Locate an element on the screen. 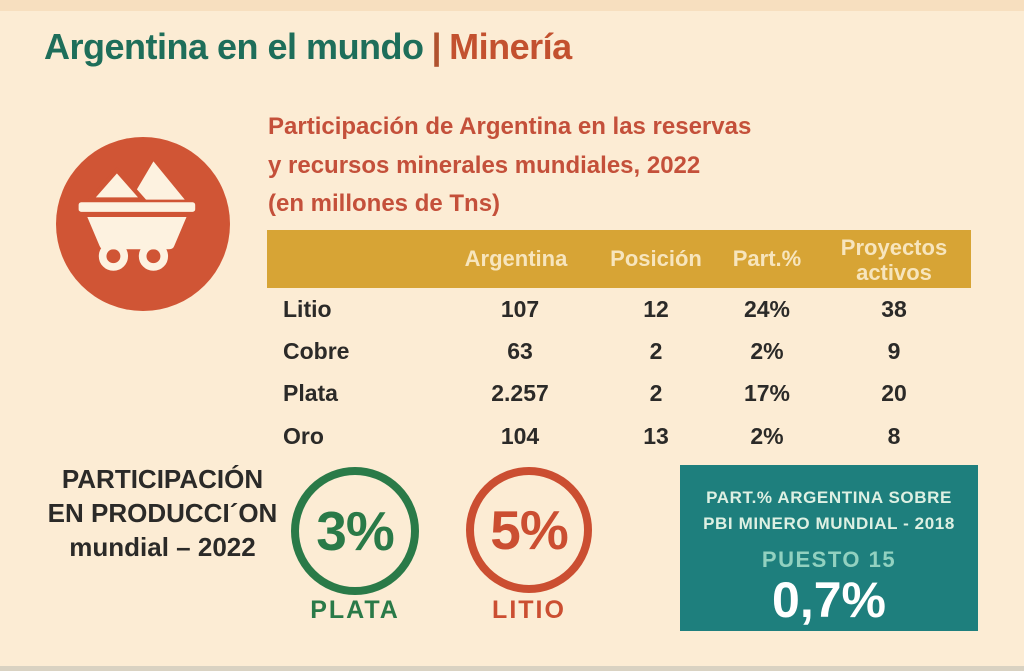 This screenshot has width=1024, height=671. row-label: Oro is located at coordinates (303, 436).